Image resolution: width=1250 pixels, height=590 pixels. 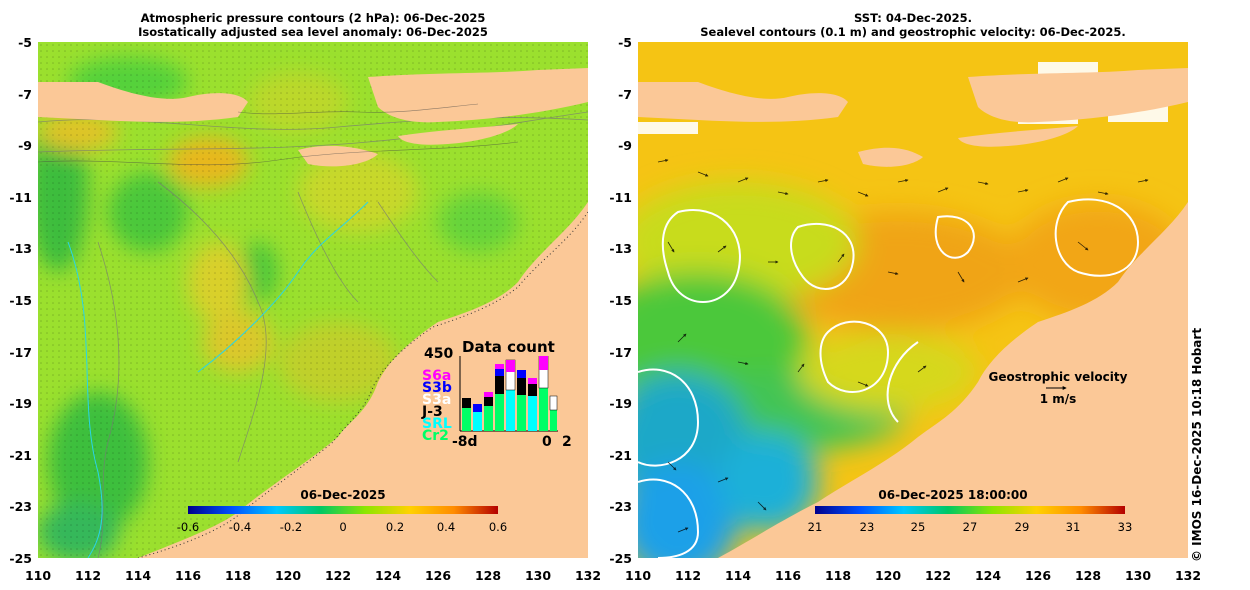 I want to click on mission-label: S3b, so click(x=437, y=388).